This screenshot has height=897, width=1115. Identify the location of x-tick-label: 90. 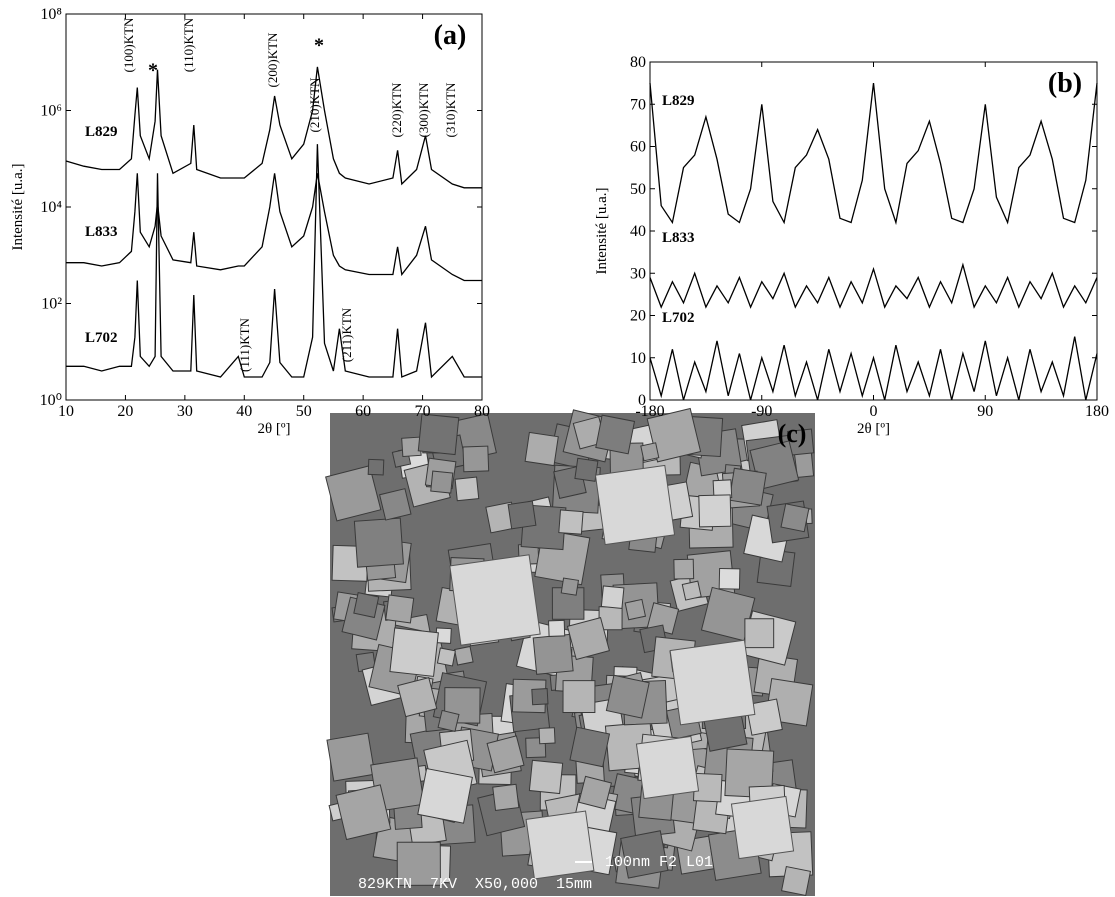
(985, 411).